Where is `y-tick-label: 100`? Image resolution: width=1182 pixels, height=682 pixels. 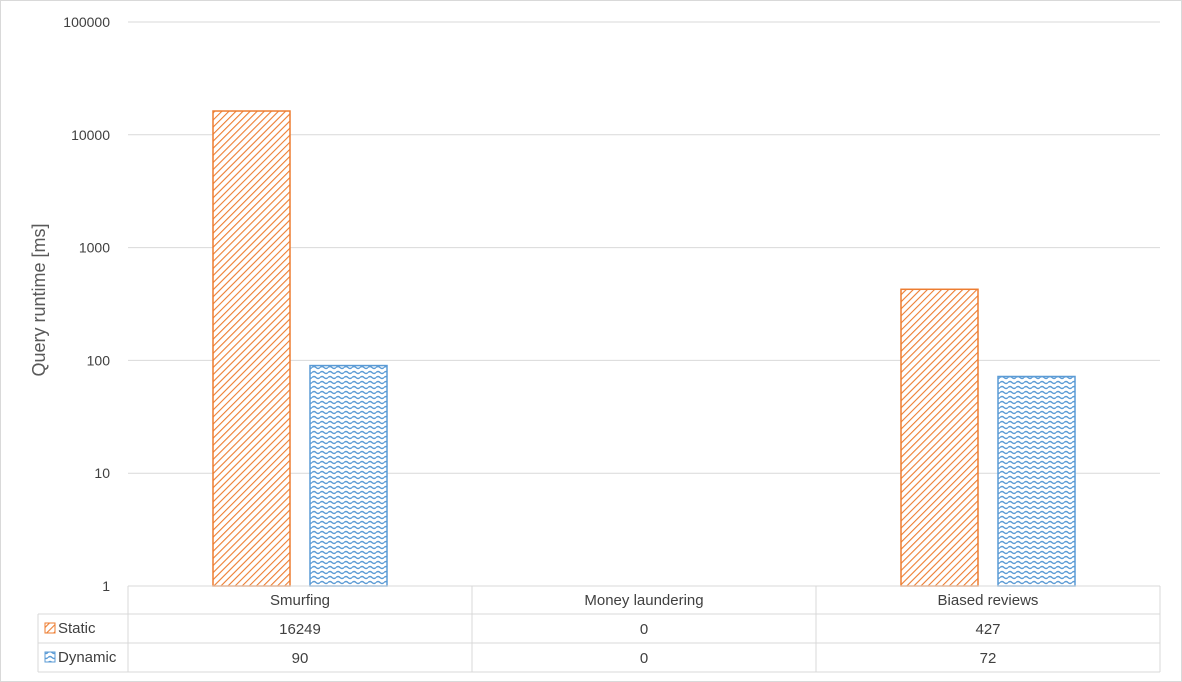
y-tick-label: 100 is located at coordinates (99, 360).